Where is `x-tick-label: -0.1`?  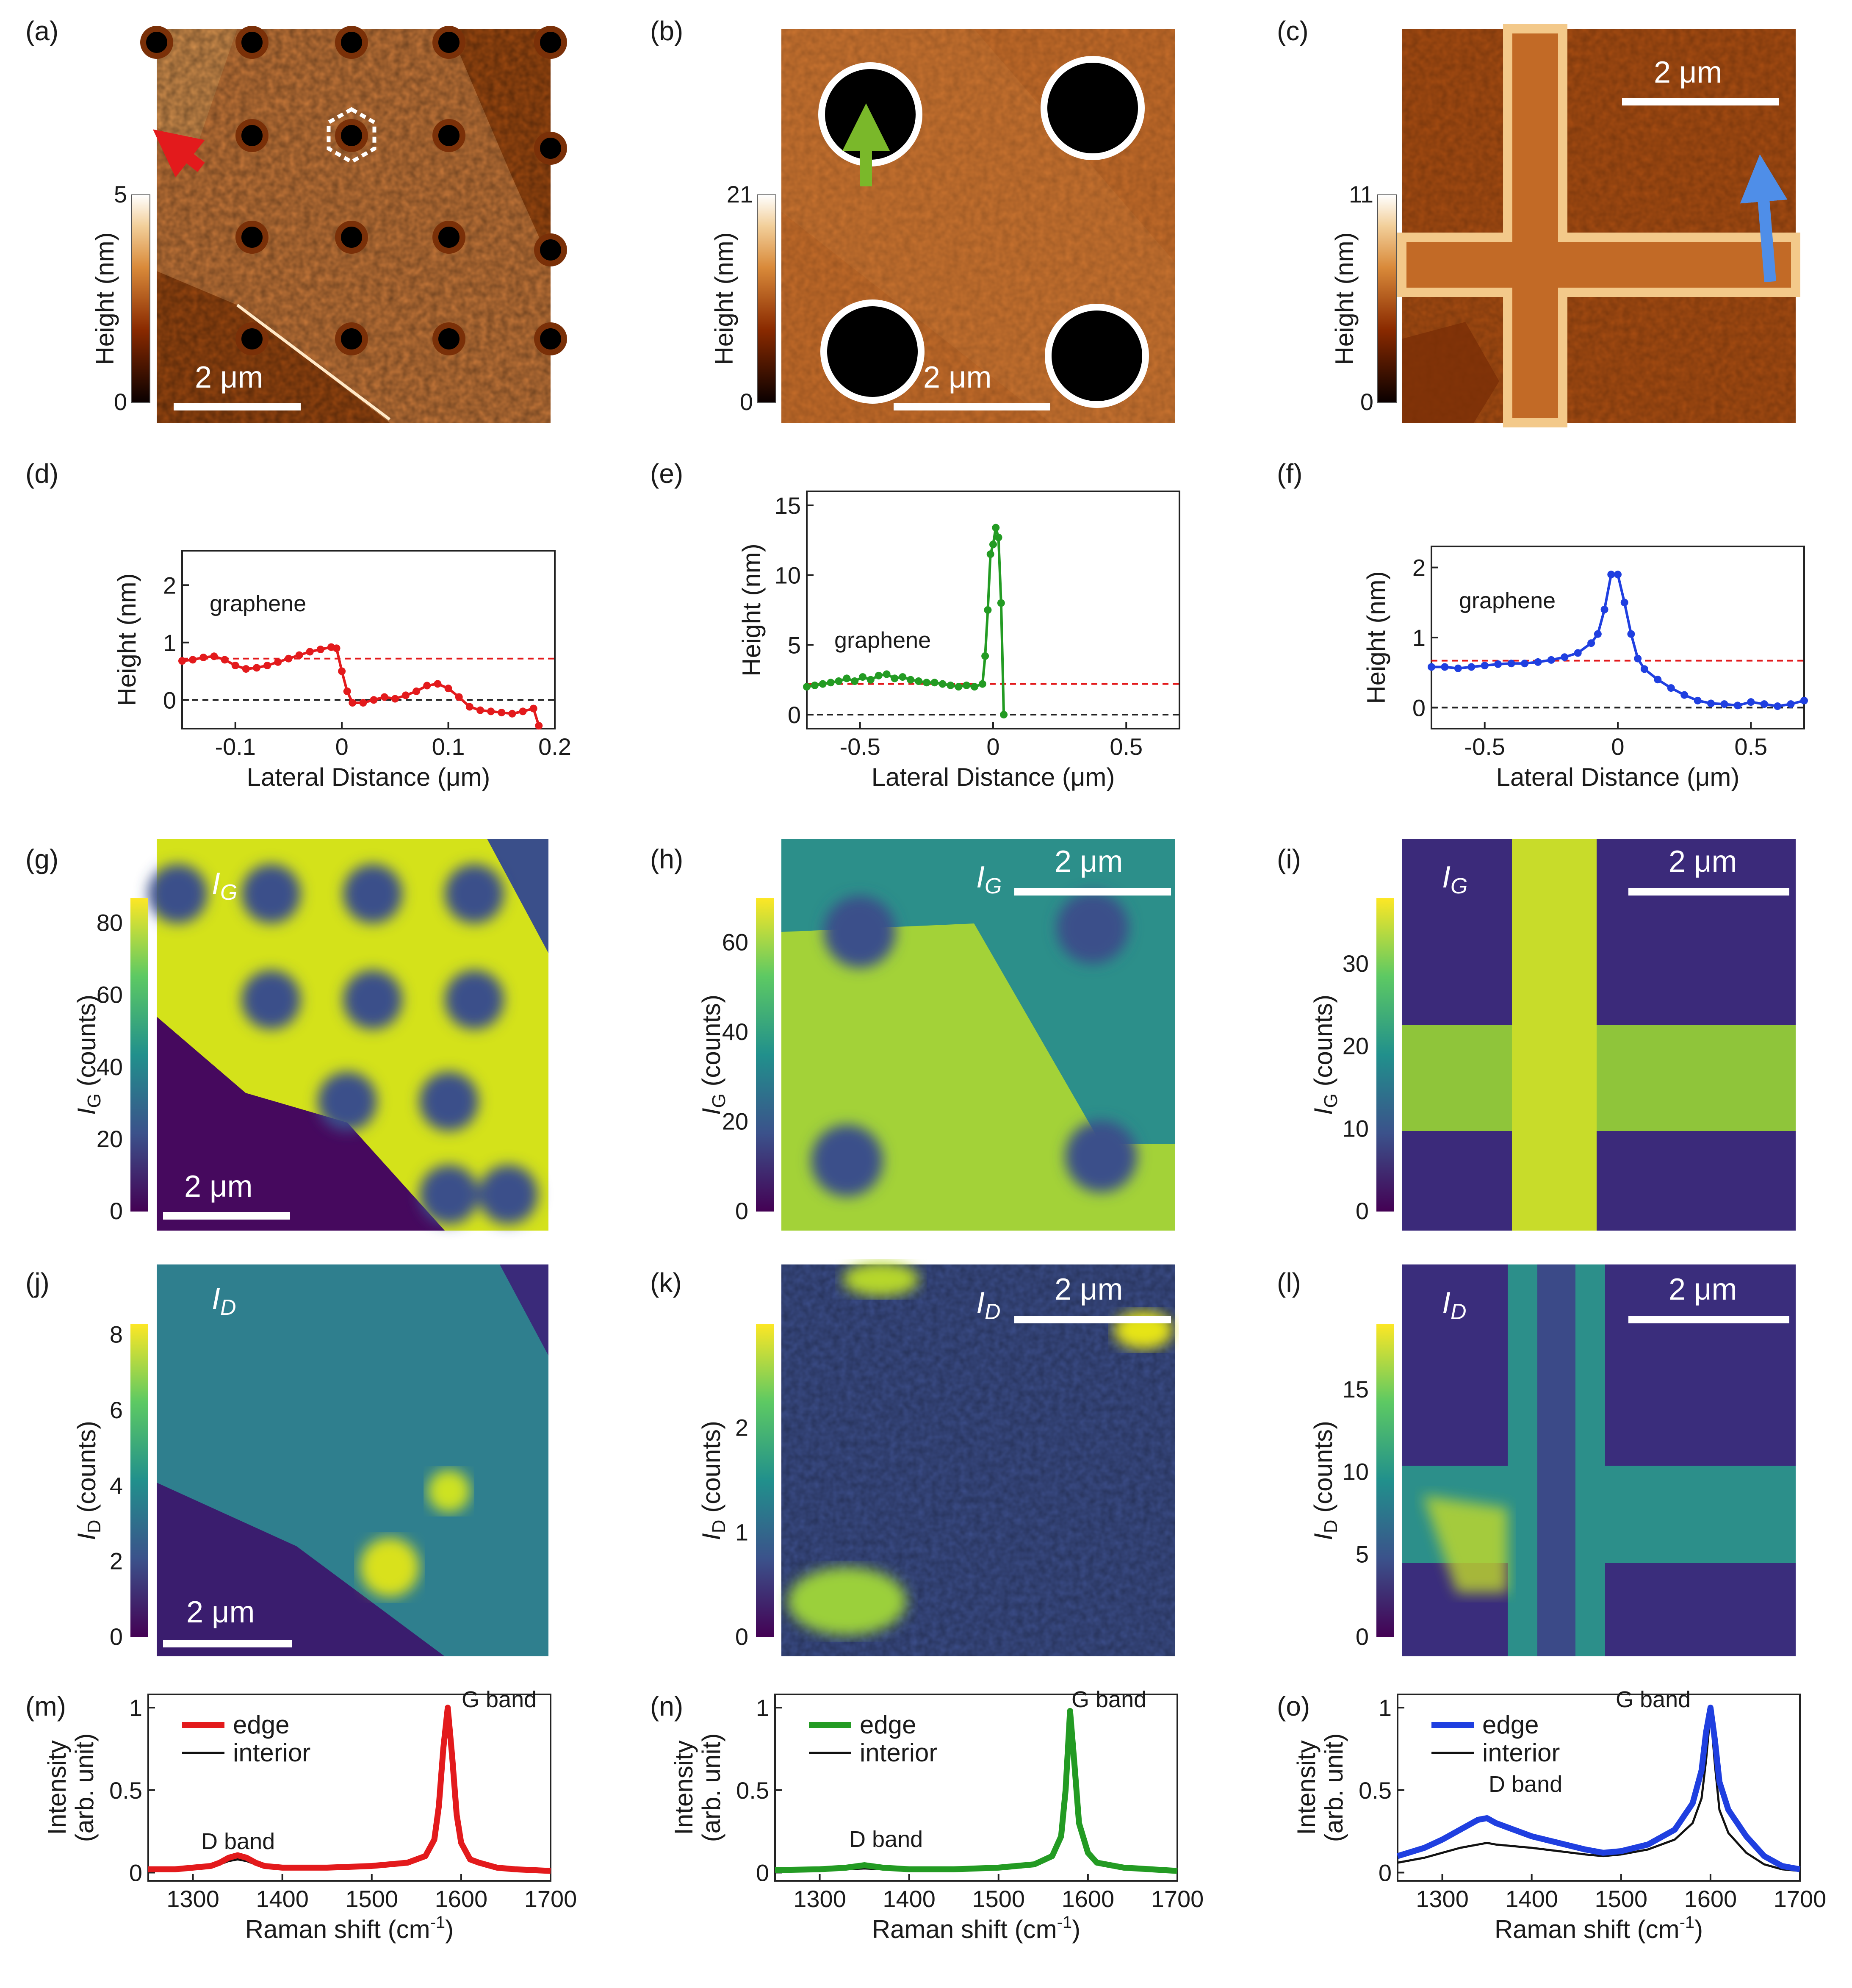
x-tick-label: -0.1 is located at coordinates (235, 747).